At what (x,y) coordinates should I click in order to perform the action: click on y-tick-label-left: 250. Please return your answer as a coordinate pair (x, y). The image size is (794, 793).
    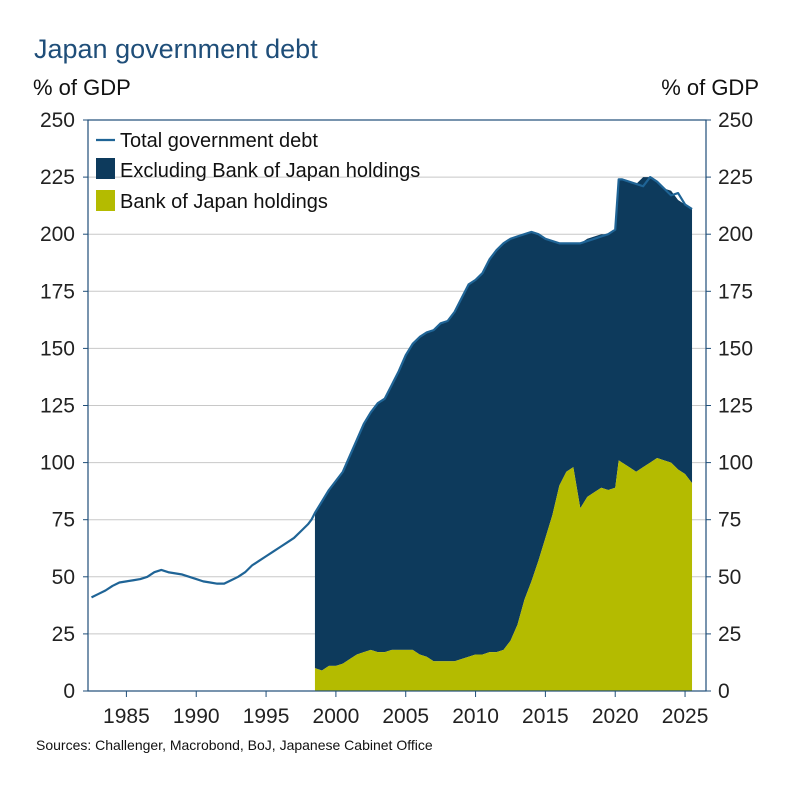
    Looking at the image, I should click on (57, 120).